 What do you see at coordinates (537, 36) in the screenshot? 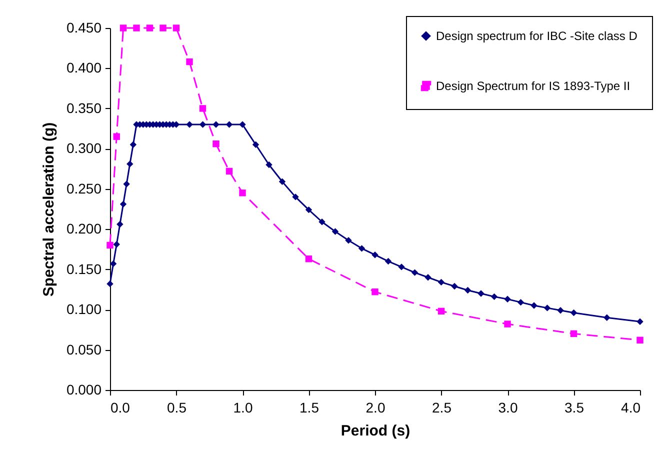
I see `legend-label: Design spectrum for IBC -Site class D` at bounding box center [537, 36].